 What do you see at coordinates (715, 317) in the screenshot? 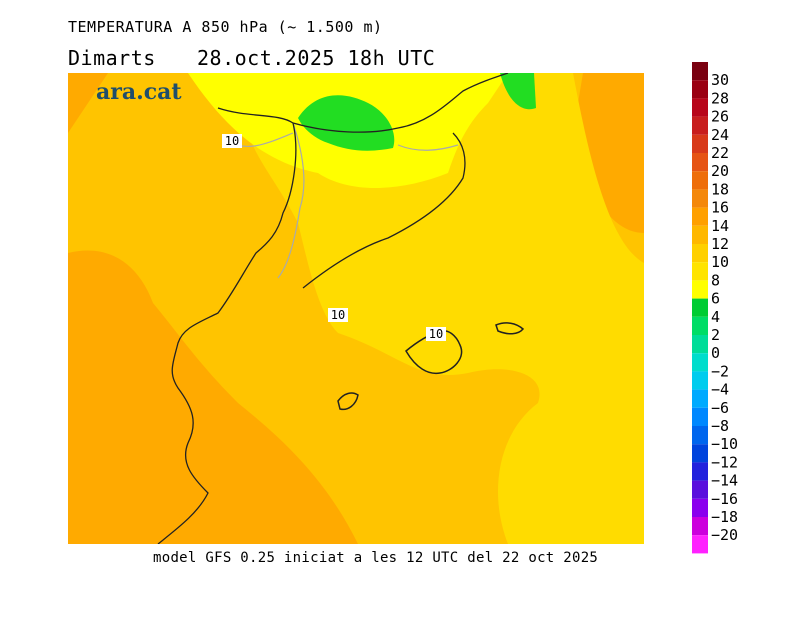
I see `legend-label: 4` at bounding box center [715, 317].